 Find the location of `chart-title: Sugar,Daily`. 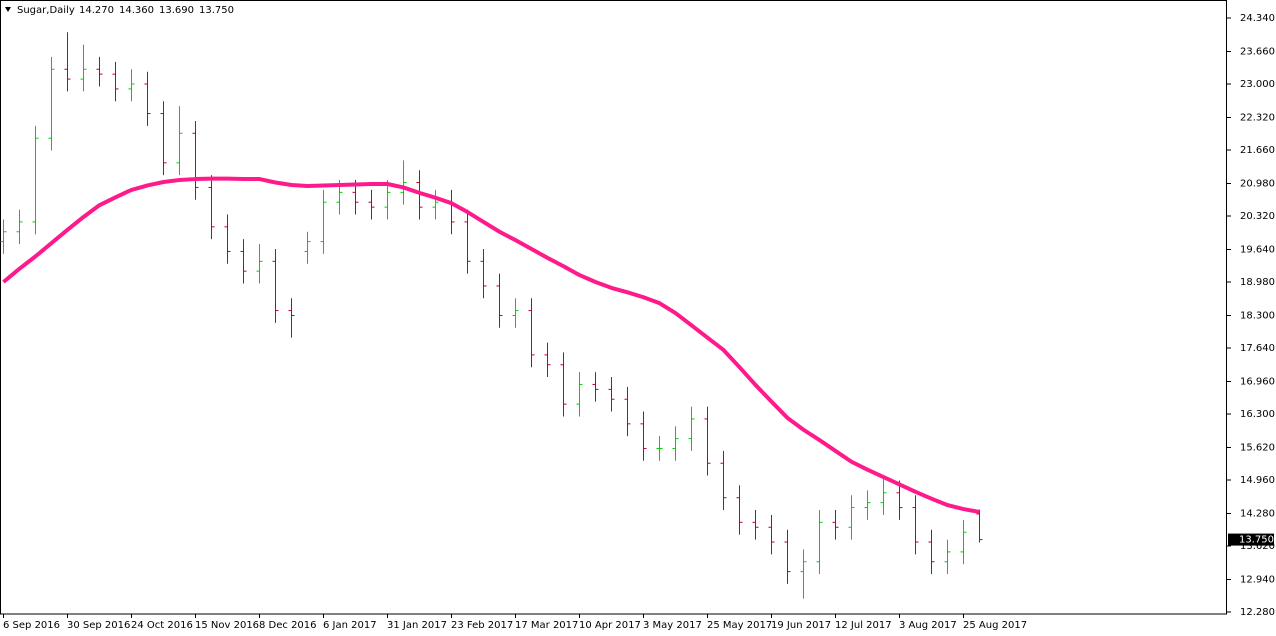

chart-title: Sugar,Daily is located at coordinates (46, 10).